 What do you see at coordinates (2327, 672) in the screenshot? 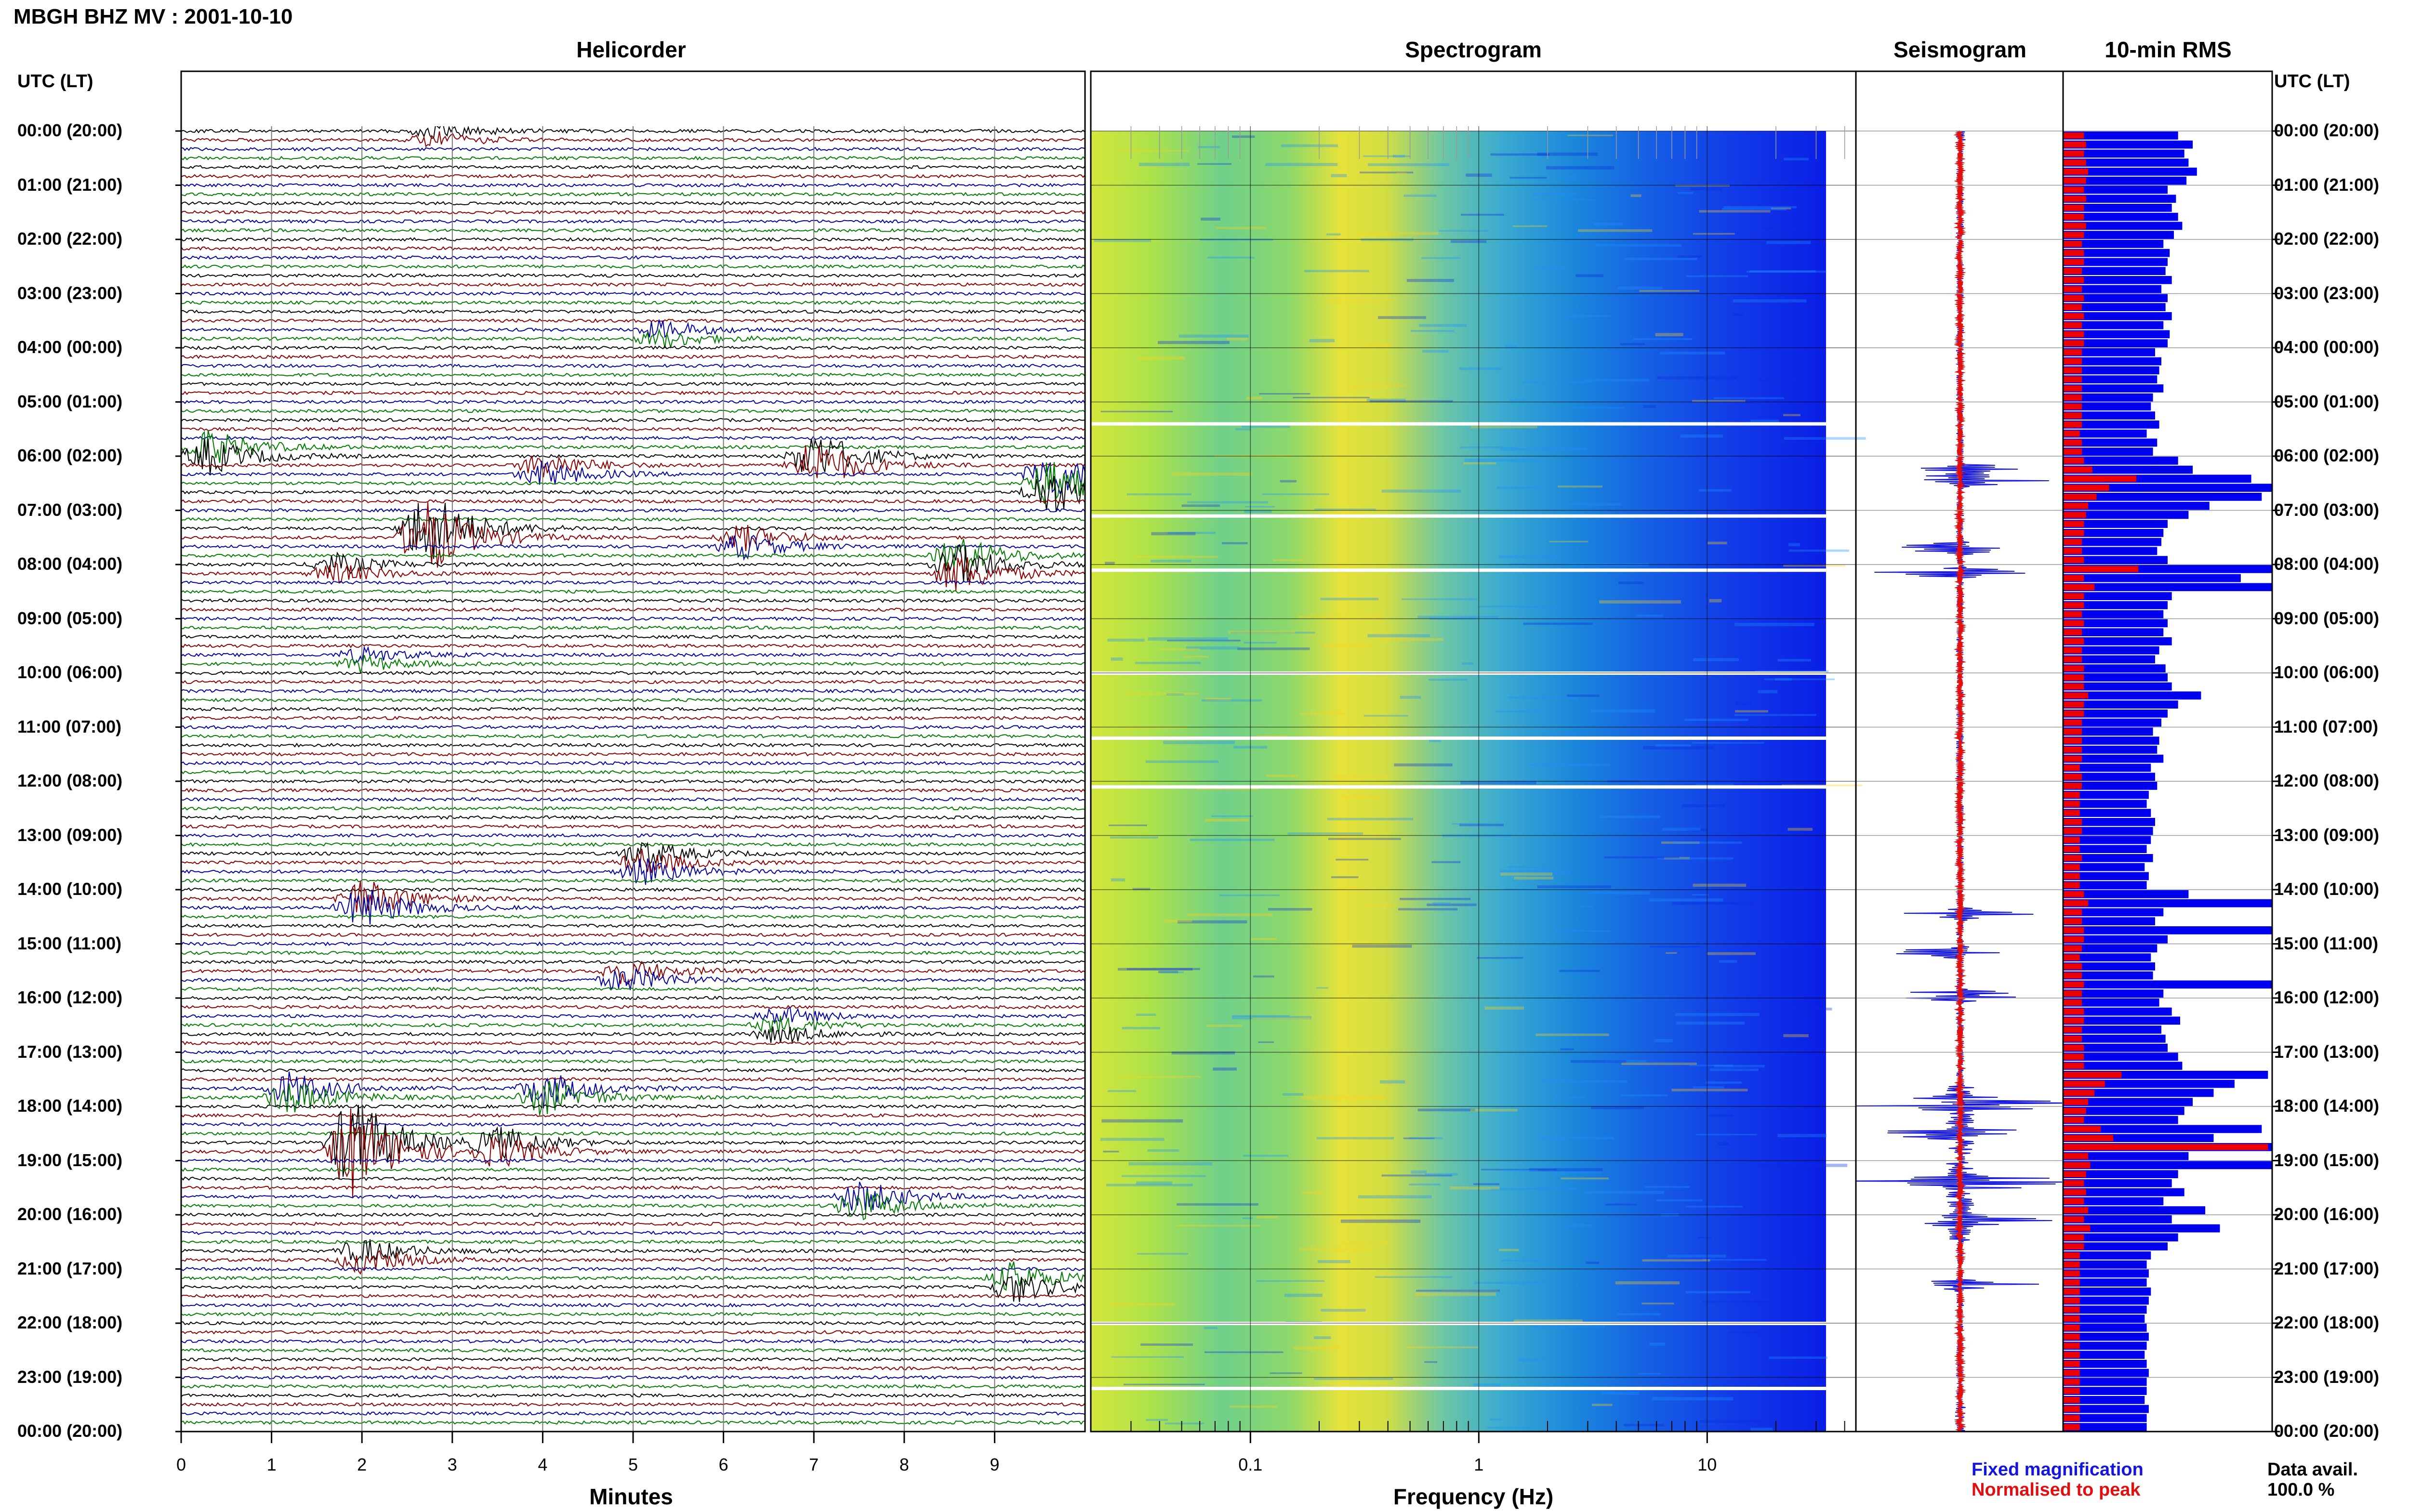
I see `hour-label: 10:00 (06:00)` at bounding box center [2327, 672].